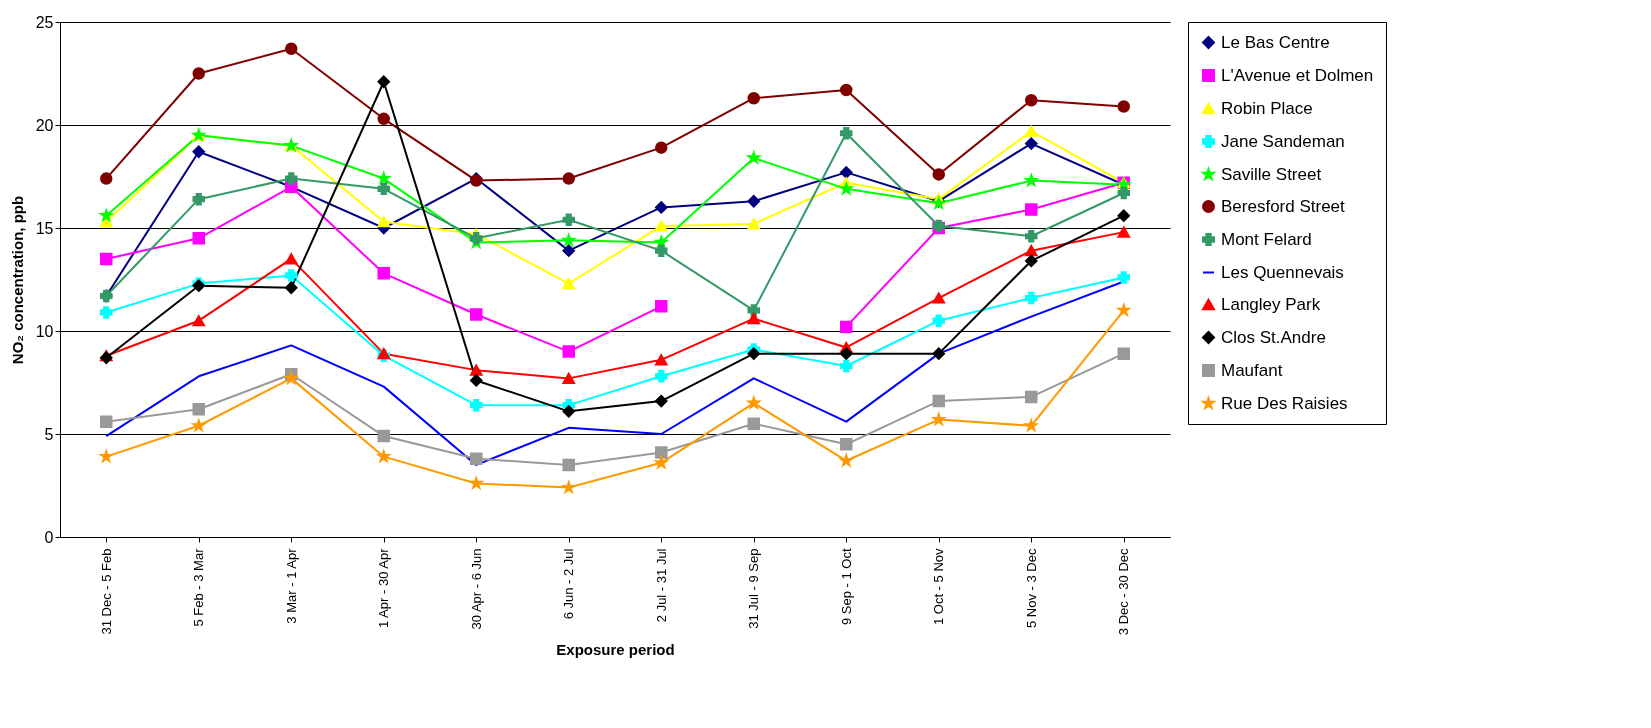  Describe the element at coordinates (199, 587) in the screenshot. I see `x-tick-label: 5 Feb - 3 Mar` at that location.